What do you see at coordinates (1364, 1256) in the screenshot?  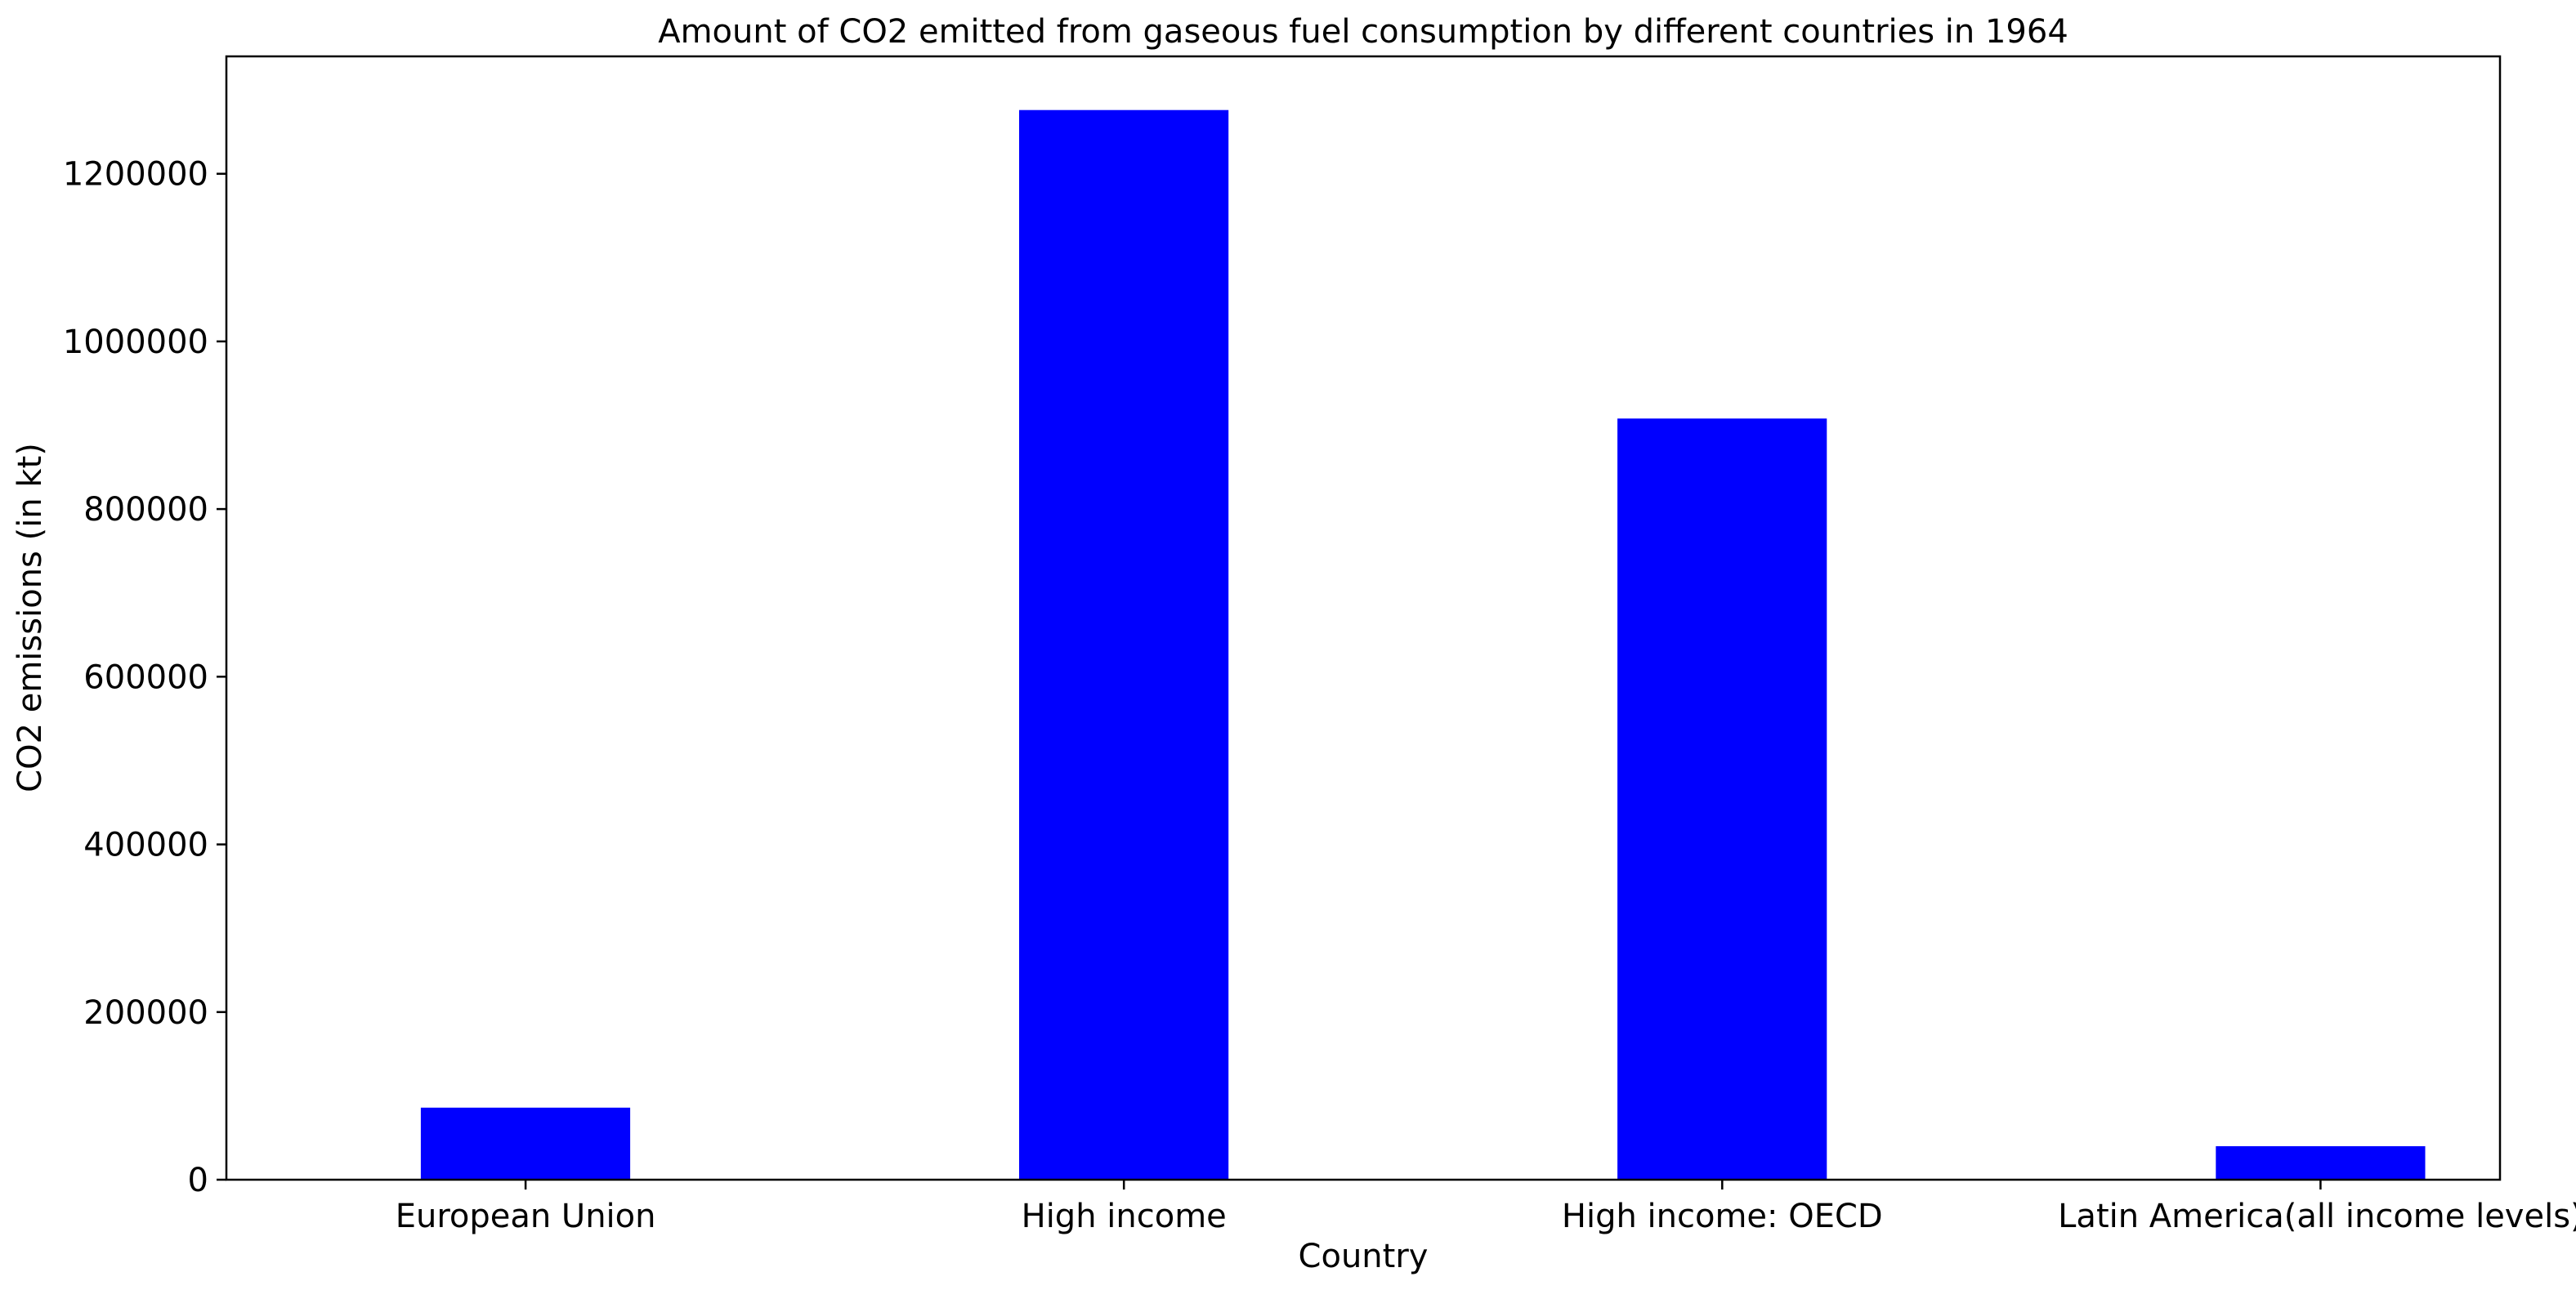 I see `x-axis-label: Country` at bounding box center [1364, 1256].